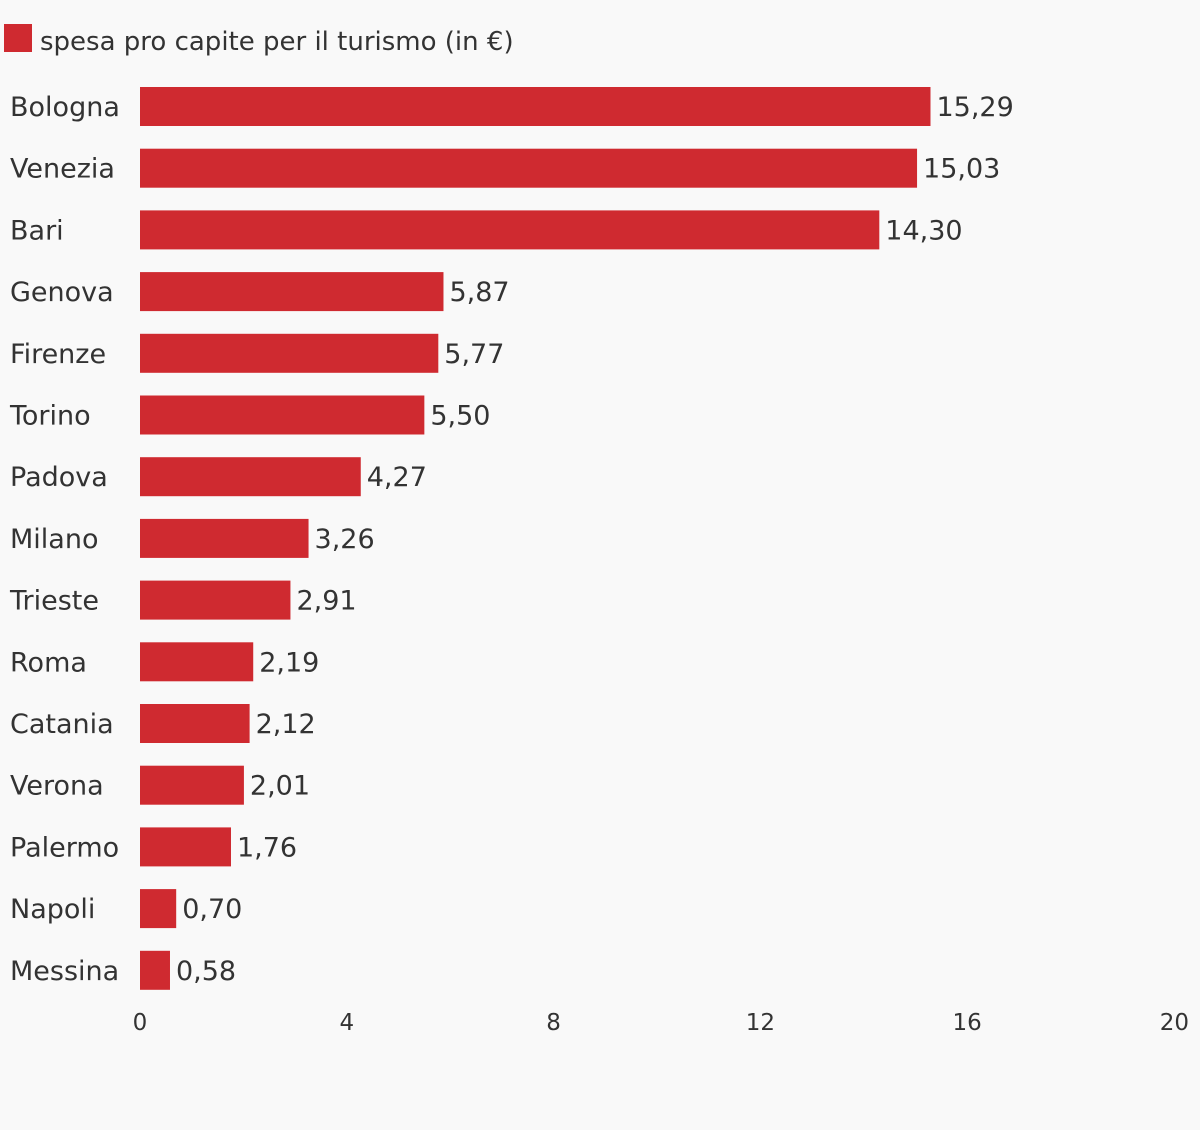 Image resolution: width=1200 pixels, height=1130 pixels. I want to click on legend-swatch, so click(18, 38).